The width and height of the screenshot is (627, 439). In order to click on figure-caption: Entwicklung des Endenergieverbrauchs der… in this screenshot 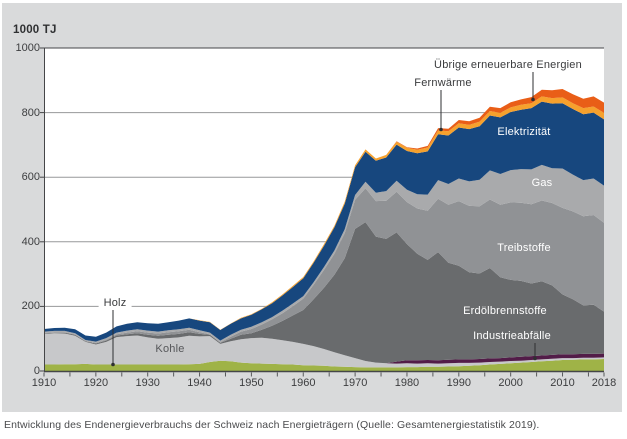, I will do `click(272, 425)`.